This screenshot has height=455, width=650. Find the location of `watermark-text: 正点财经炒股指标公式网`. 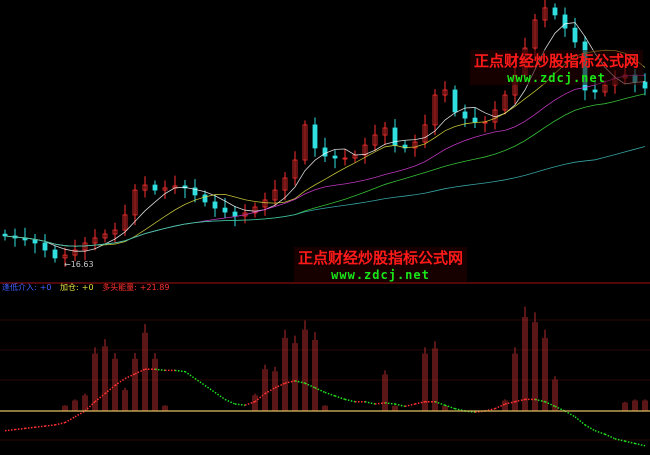

watermark-text: 正点财经炒股指标公式网 is located at coordinates (557, 61).